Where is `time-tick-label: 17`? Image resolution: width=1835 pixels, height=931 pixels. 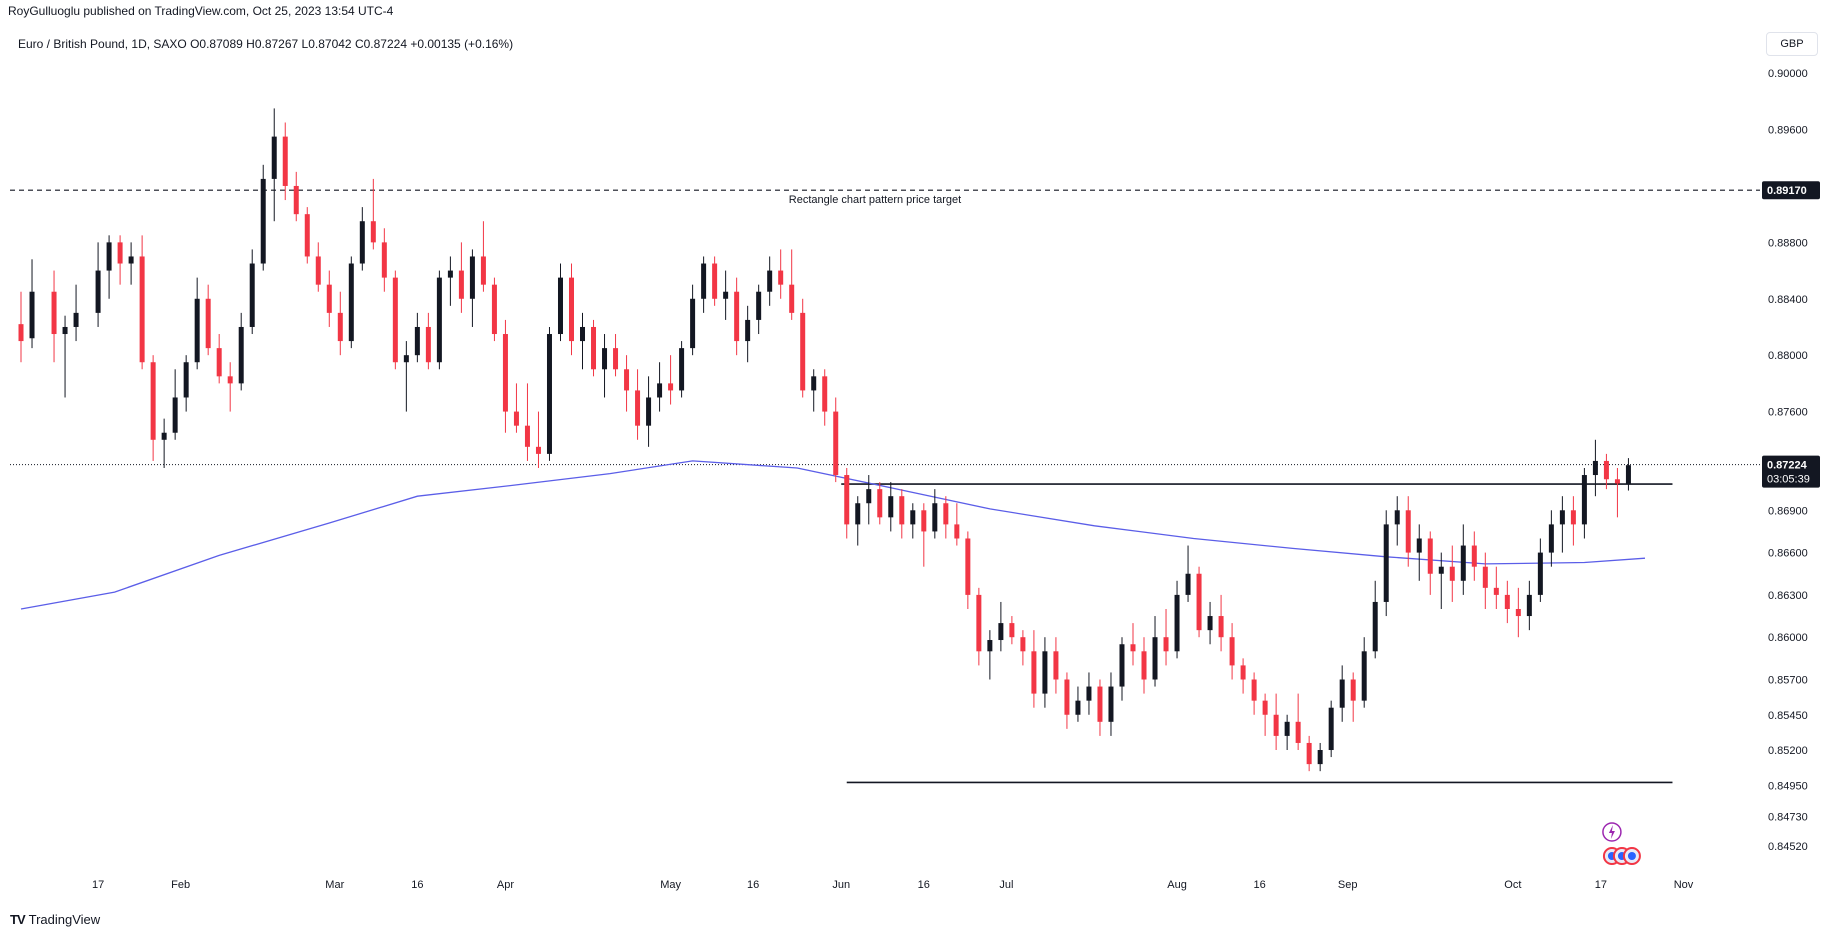 time-tick-label: 17 is located at coordinates (98, 885).